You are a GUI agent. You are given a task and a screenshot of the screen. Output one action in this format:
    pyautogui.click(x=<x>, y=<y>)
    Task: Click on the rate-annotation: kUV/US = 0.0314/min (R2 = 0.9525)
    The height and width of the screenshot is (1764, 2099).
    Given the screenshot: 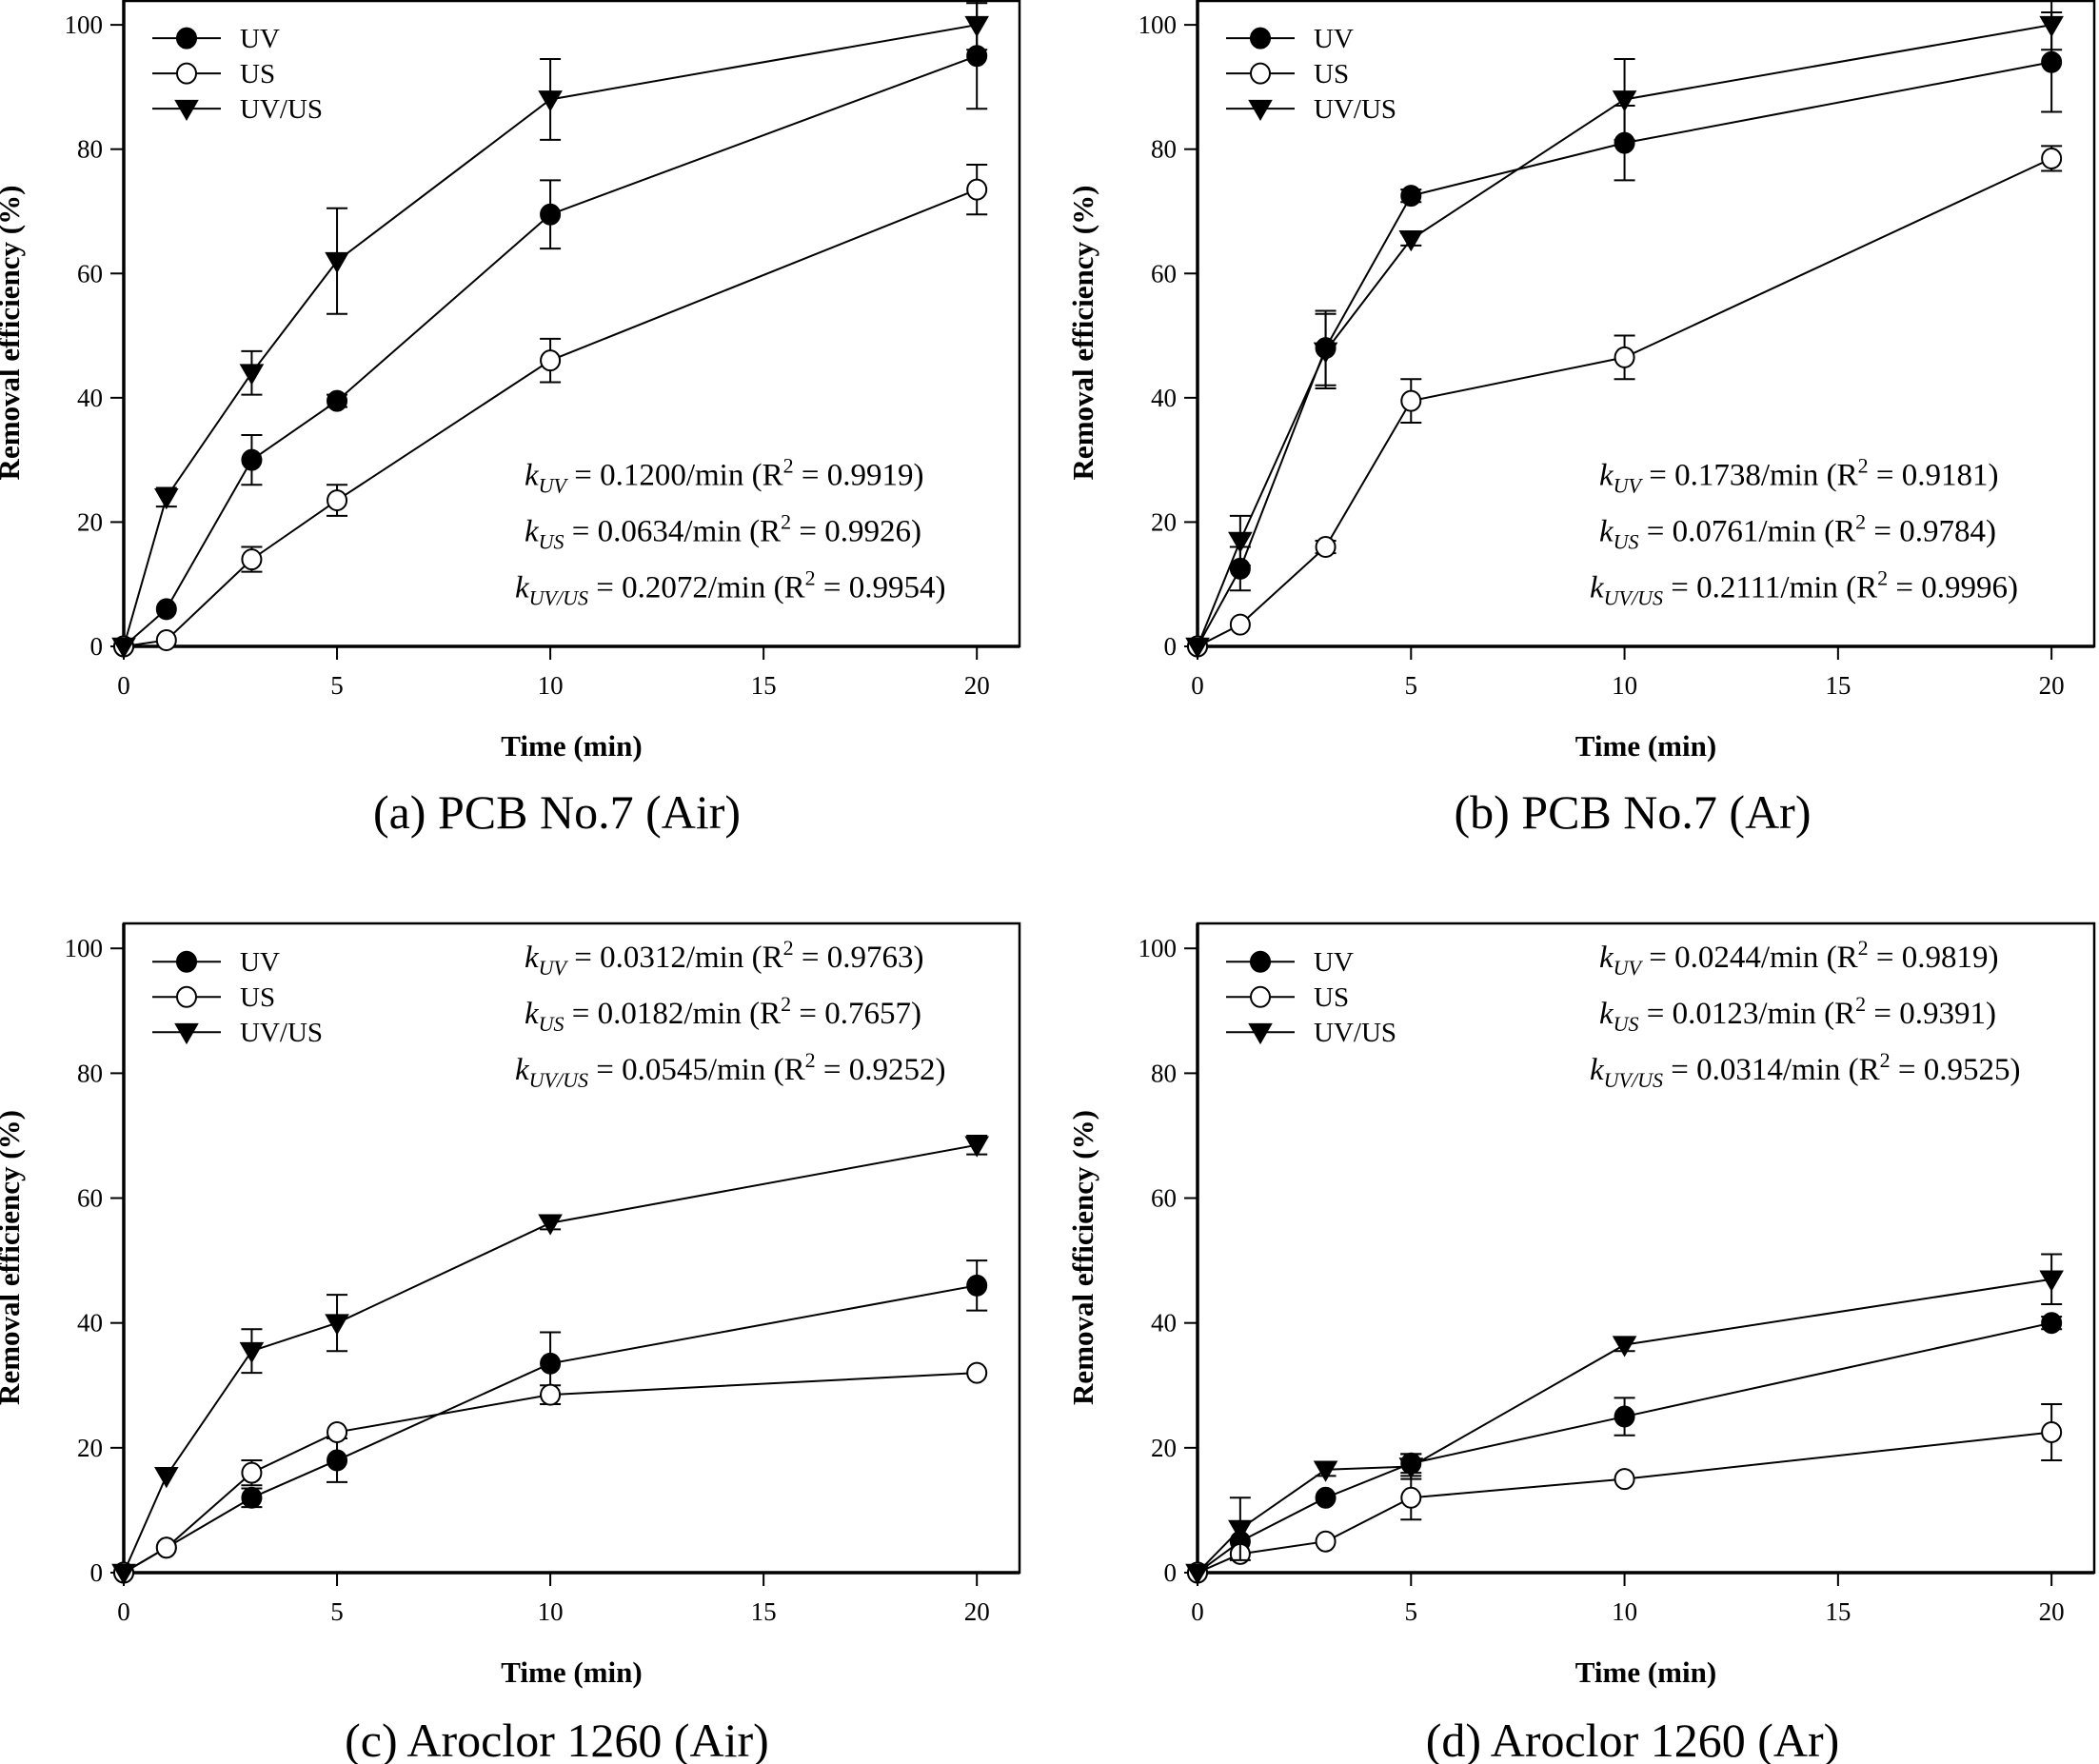 What is the action you would take?
    pyautogui.click(x=1805, y=1070)
    